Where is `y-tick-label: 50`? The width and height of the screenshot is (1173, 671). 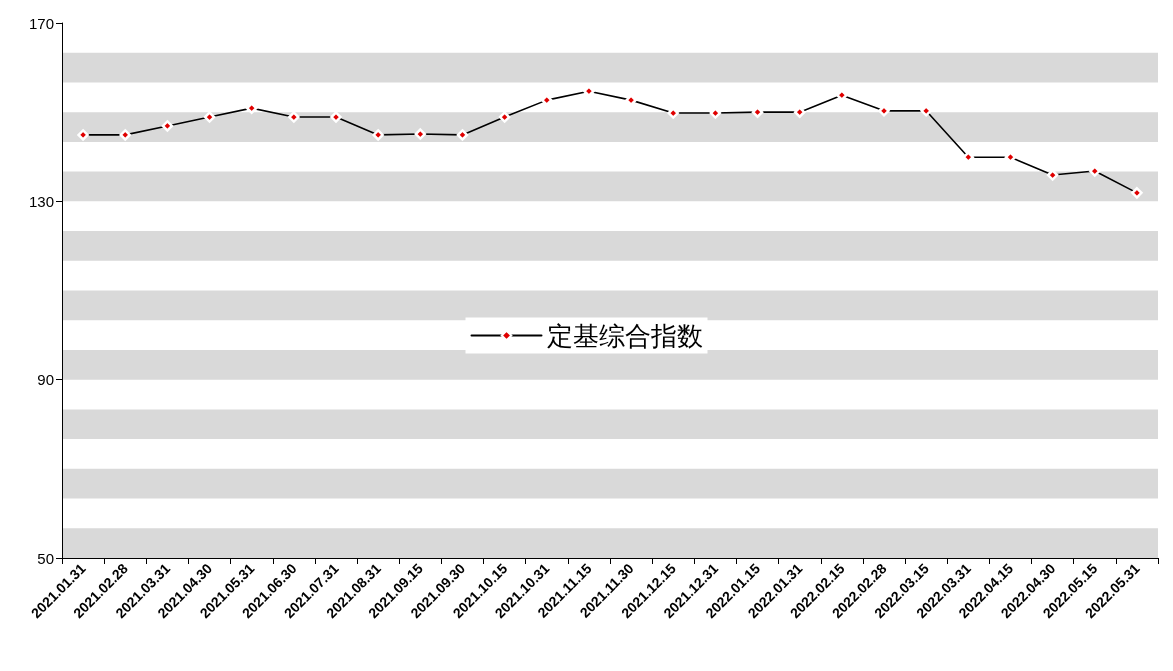 y-tick-label: 50 is located at coordinates (45, 558).